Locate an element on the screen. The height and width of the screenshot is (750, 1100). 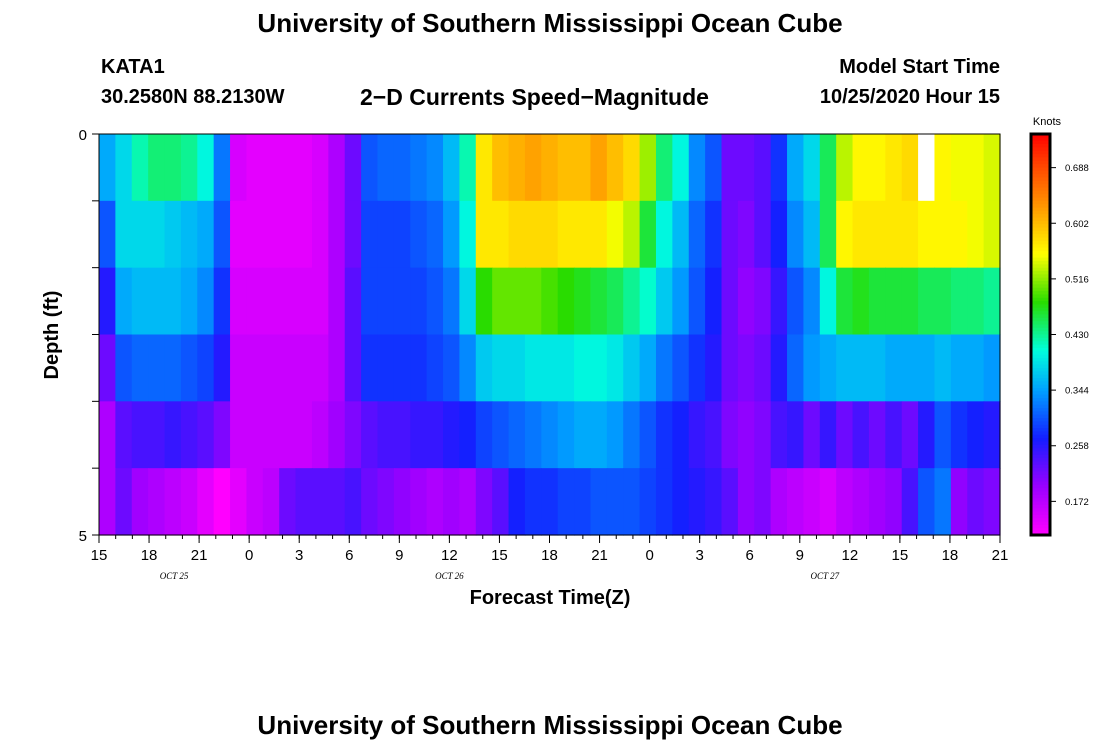
x-tick-label: 15 is located at coordinates (499, 555).